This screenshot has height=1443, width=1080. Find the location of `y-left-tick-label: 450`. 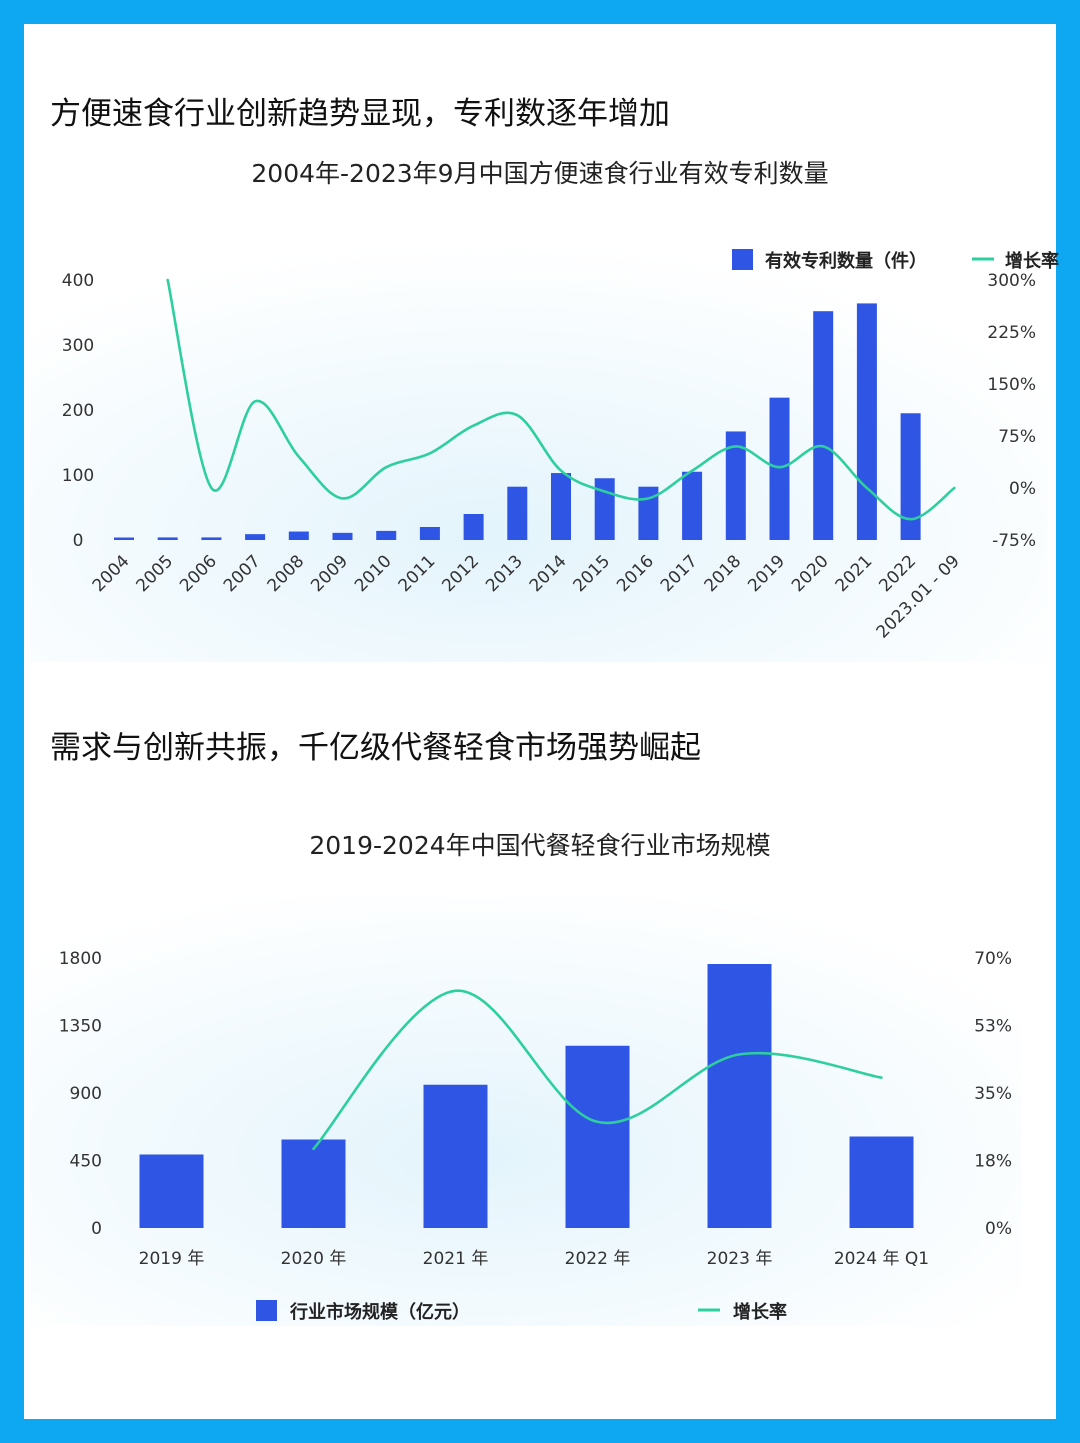

y-left-tick-label: 450 is located at coordinates (86, 1162).